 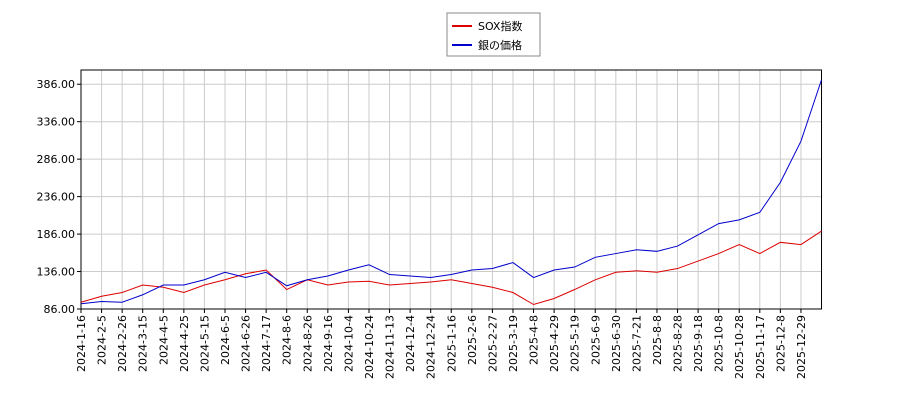 What do you see at coordinates (225, 340) in the screenshot?
I see `x-tick-label: 2024-6-5` at bounding box center [225, 340].